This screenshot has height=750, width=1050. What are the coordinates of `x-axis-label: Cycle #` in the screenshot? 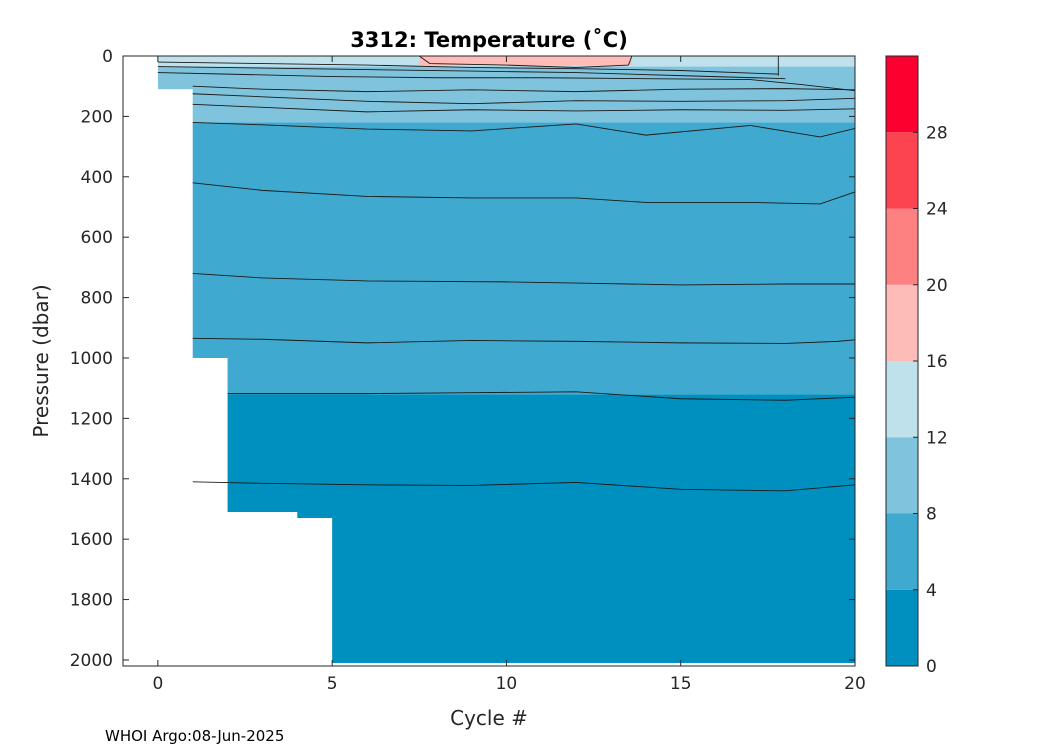 It's located at (489, 718).